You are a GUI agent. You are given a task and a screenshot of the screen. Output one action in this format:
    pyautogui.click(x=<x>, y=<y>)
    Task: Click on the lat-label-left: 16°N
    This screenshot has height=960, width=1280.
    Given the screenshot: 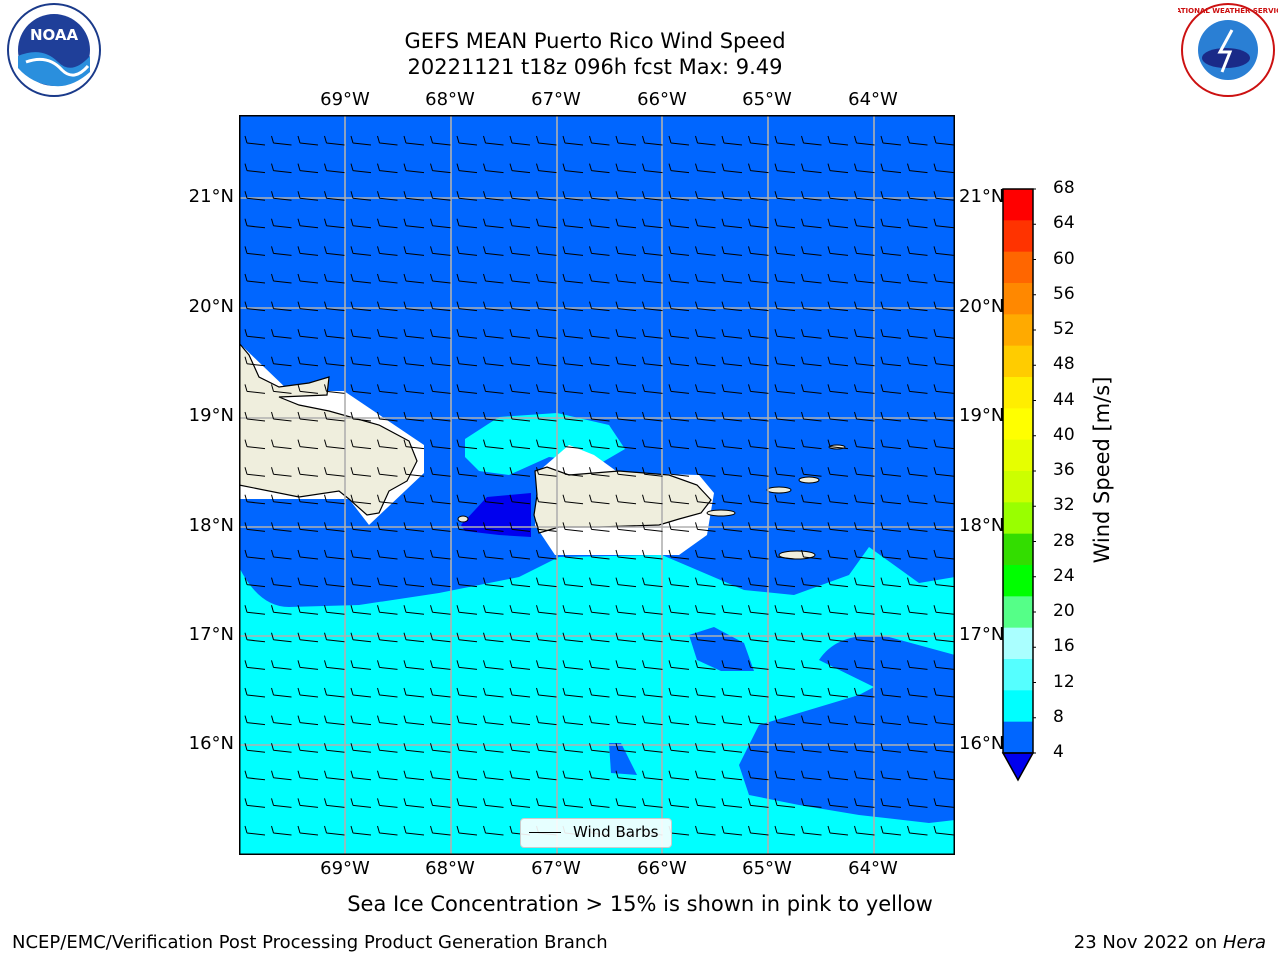 What is the action you would take?
    pyautogui.click(x=211, y=743)
    